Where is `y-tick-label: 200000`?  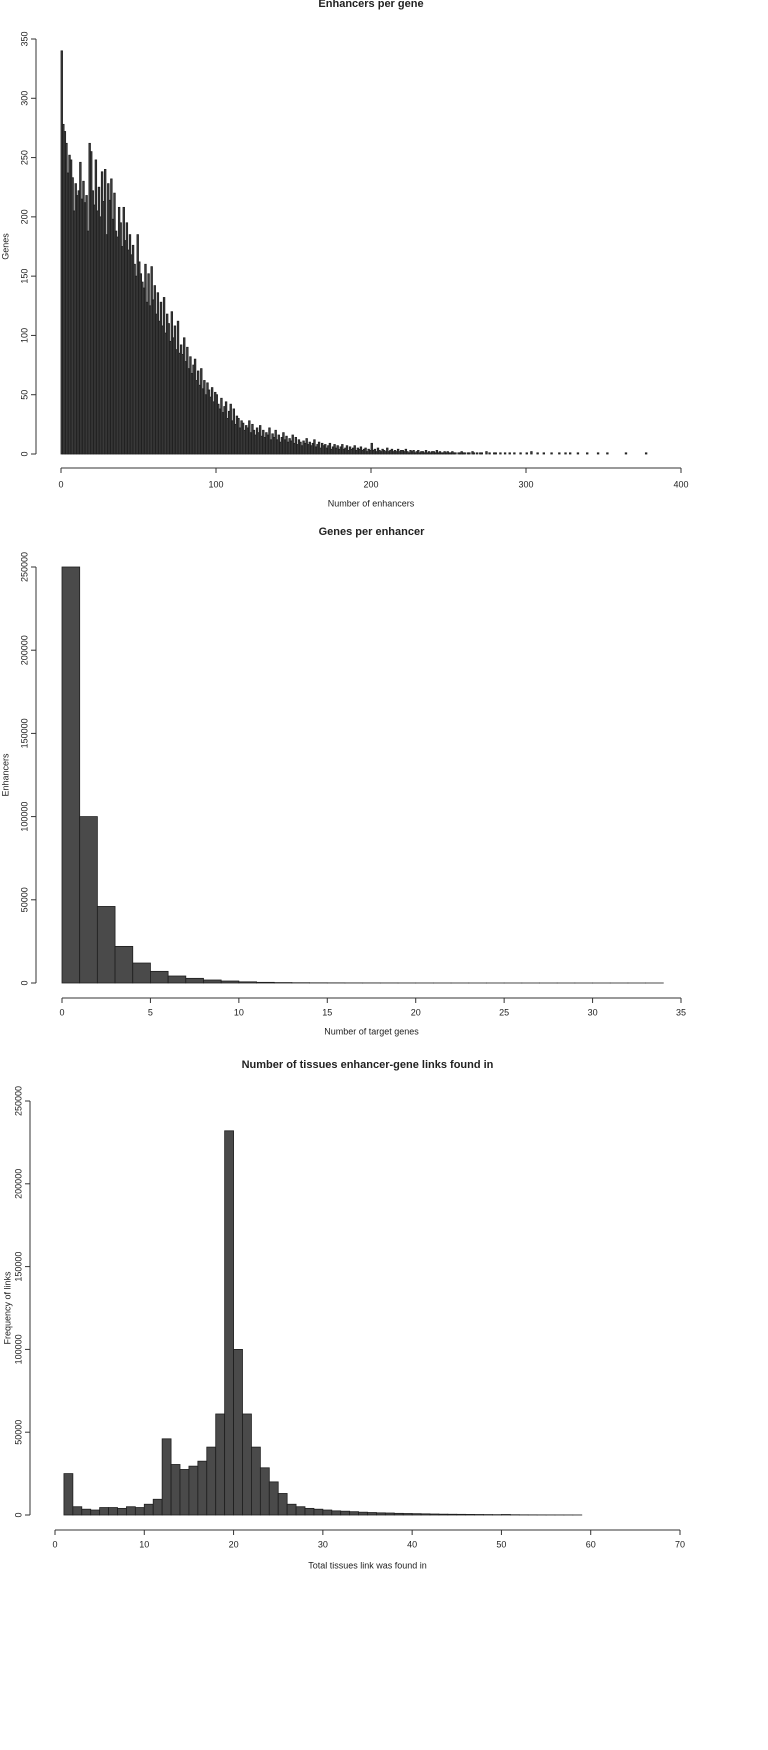
y-tick-label: 200000 is located at coordinates (24, 650).